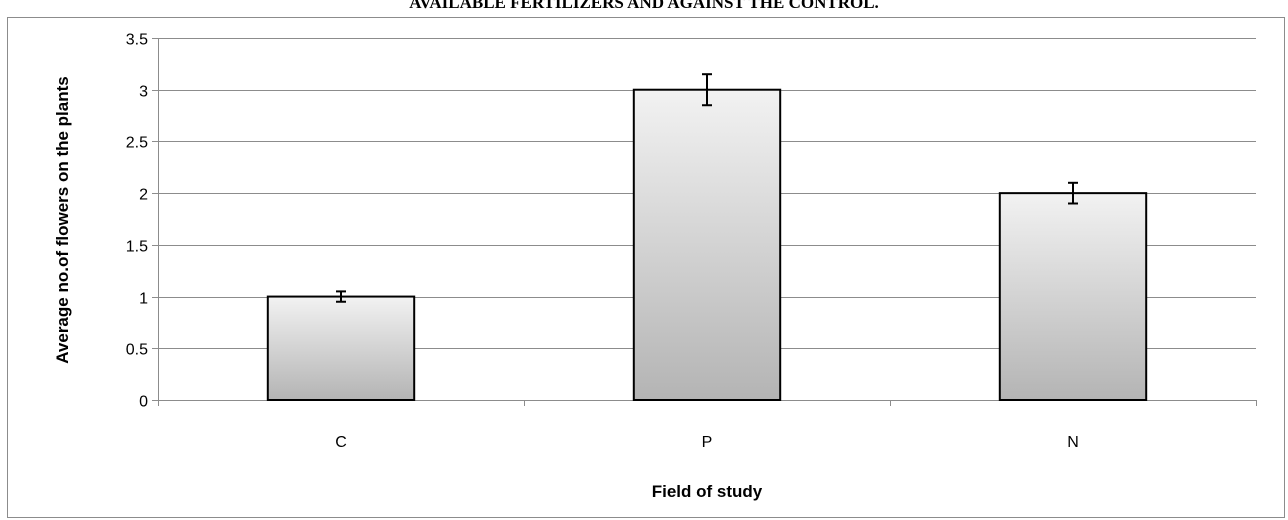 The width and height of the screenshot is (1288, 520). I want to click on y-tick-label: 2.5, so click(137, 143).